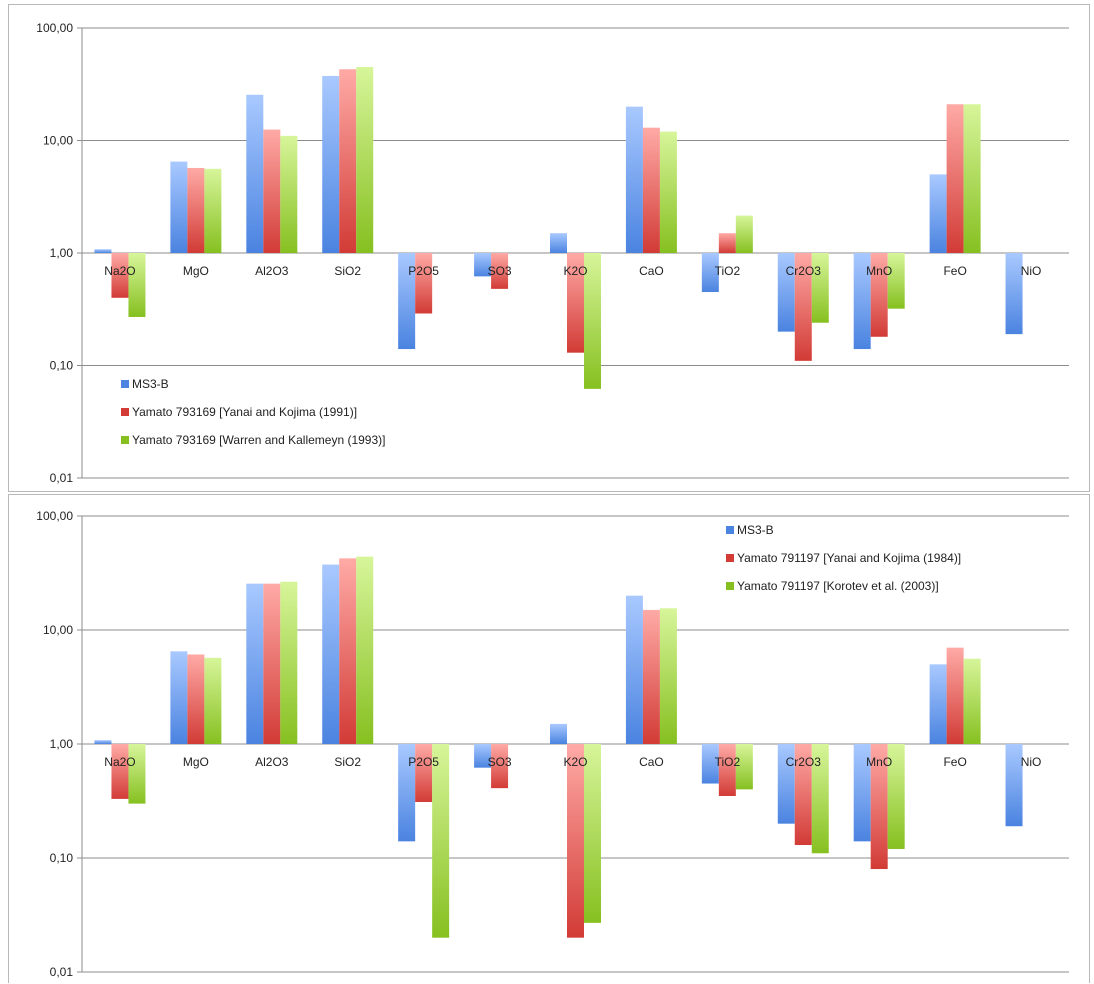 This screenshot has height=984, width=1094. I want to click on x-category-label: Al2O3, so click(272, 271).